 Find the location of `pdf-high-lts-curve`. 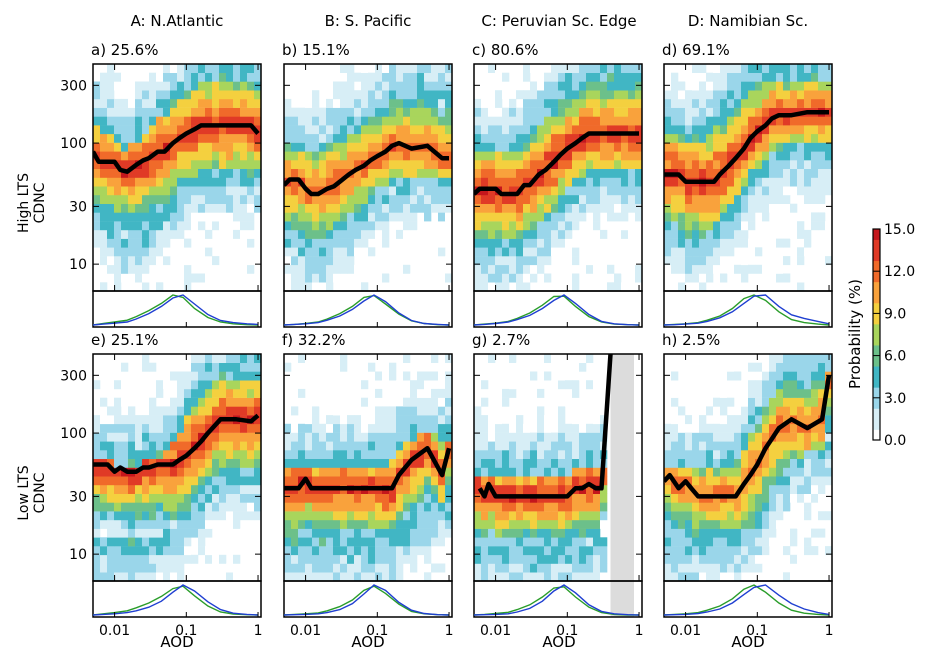

pdf-high-lts-curve is located at coordinates (746, 600).